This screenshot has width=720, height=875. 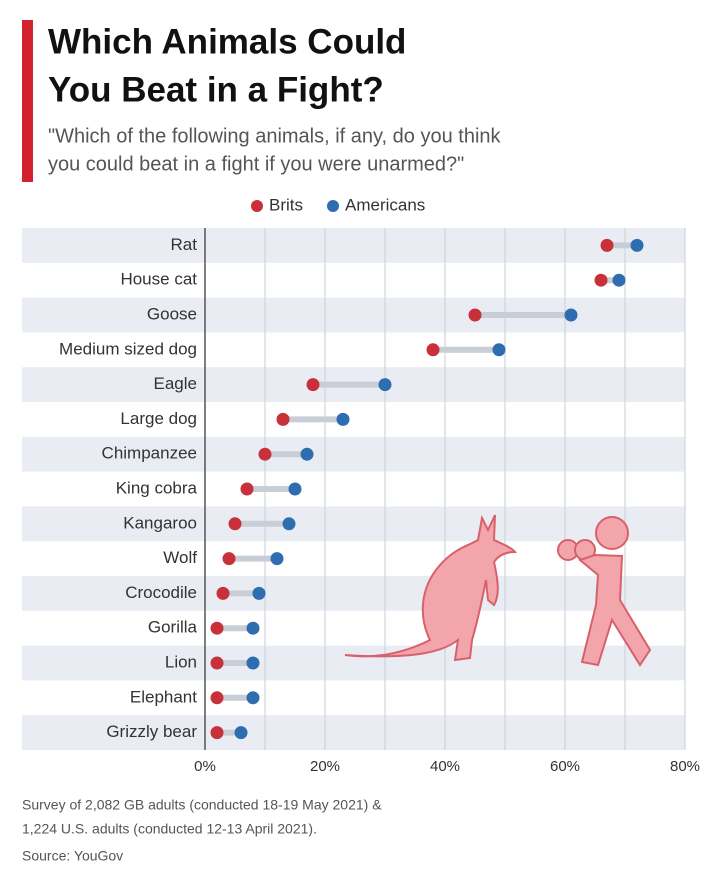 What do you see at coordinates (604, 591) in the screenshot?
I see `boxer-illustration` at bounding box center [604, 591].